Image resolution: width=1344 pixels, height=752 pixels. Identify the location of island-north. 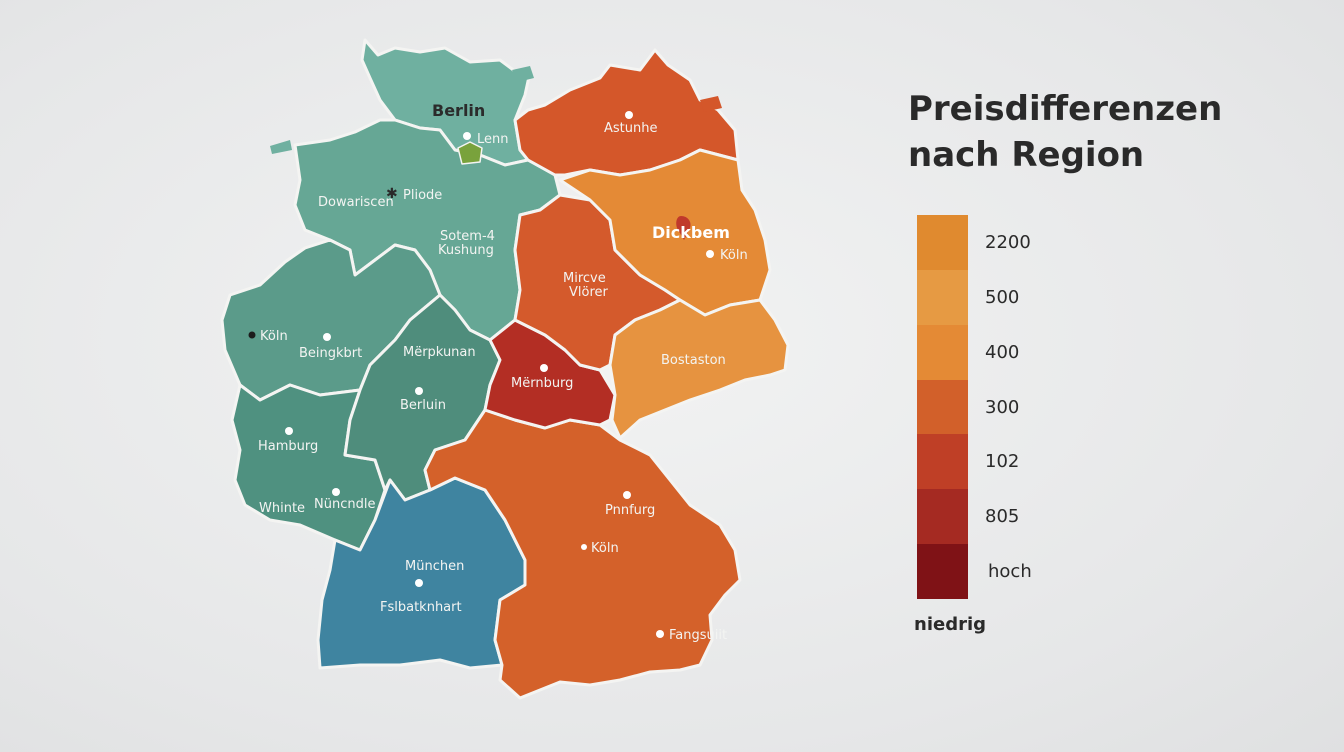
(523, 74).